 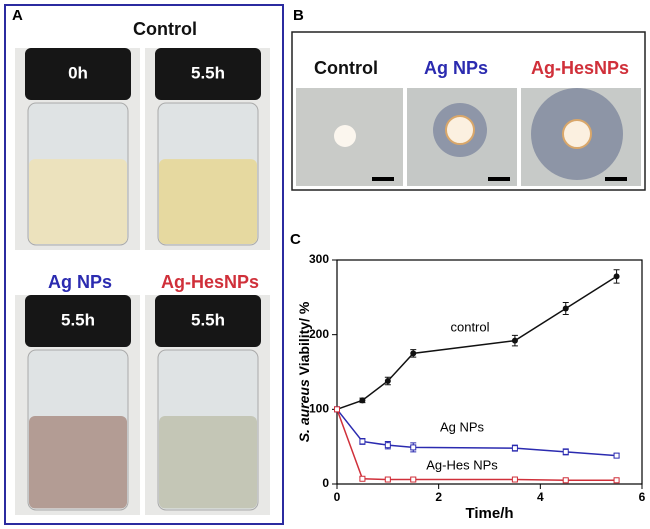 I want to click on x-tick-label: 0, so click(x=337, y=497).